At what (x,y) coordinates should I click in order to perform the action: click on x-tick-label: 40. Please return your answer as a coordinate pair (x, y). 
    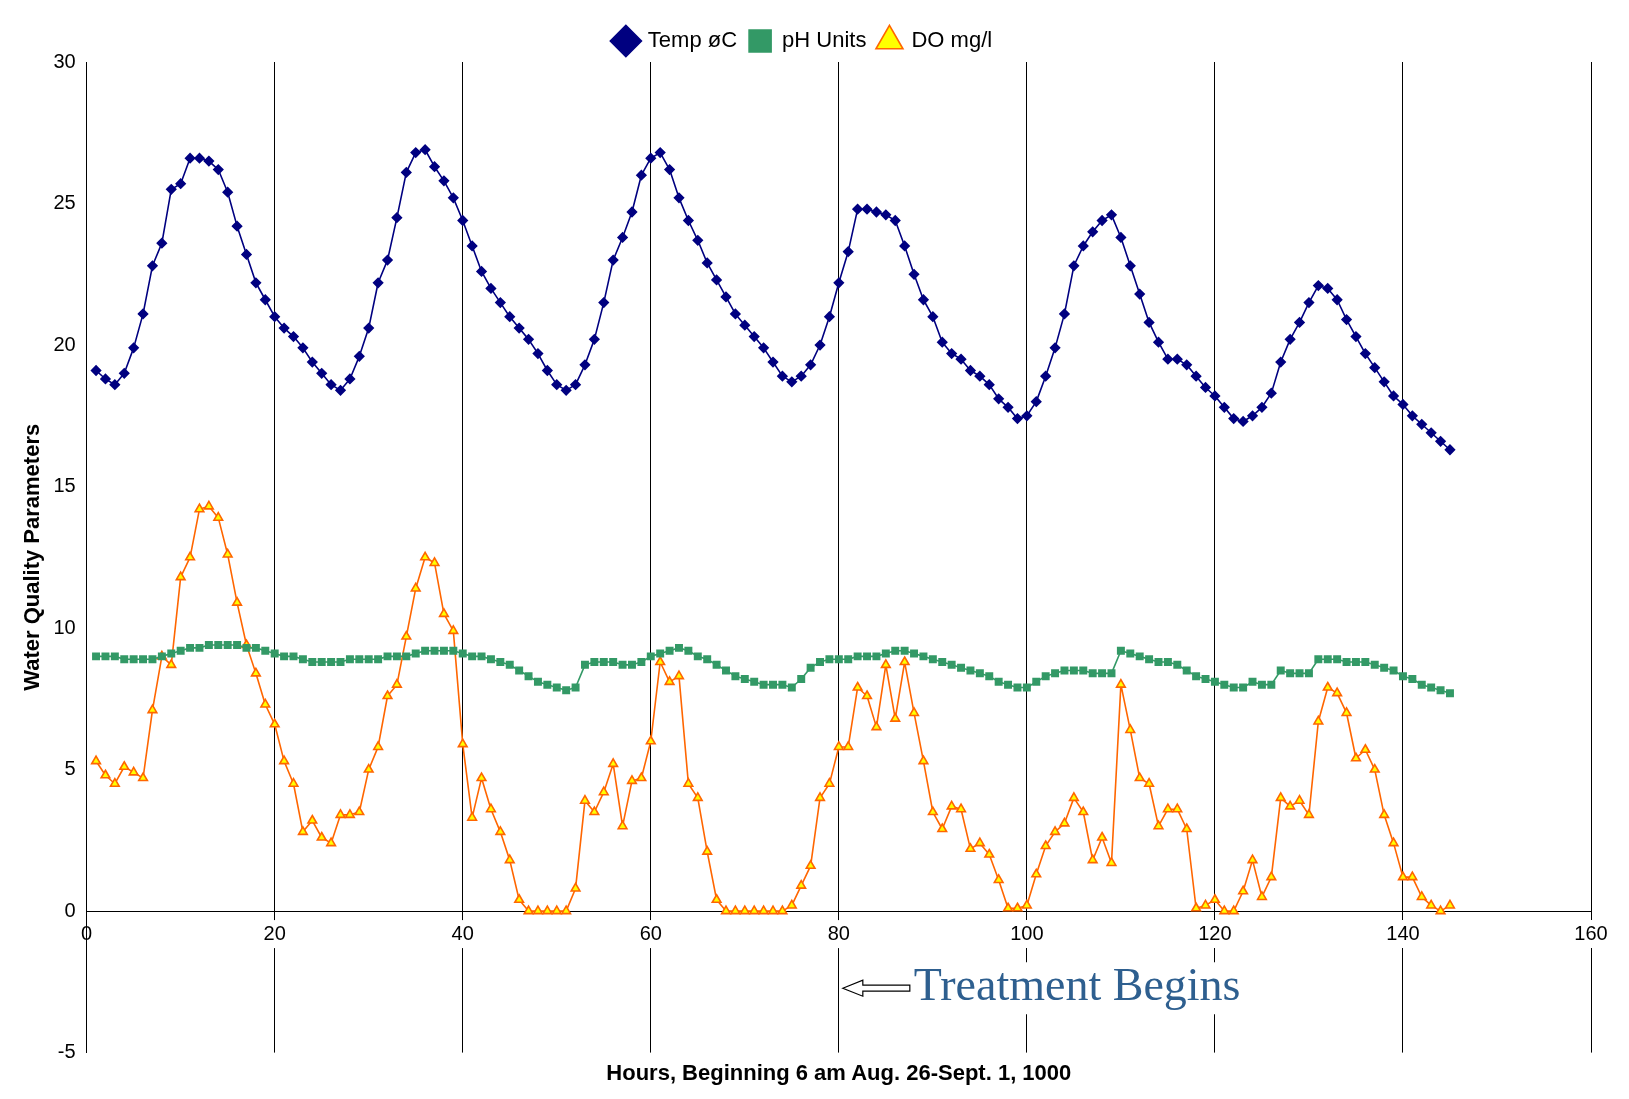
    Looking at the image, I should click on (462, 932).